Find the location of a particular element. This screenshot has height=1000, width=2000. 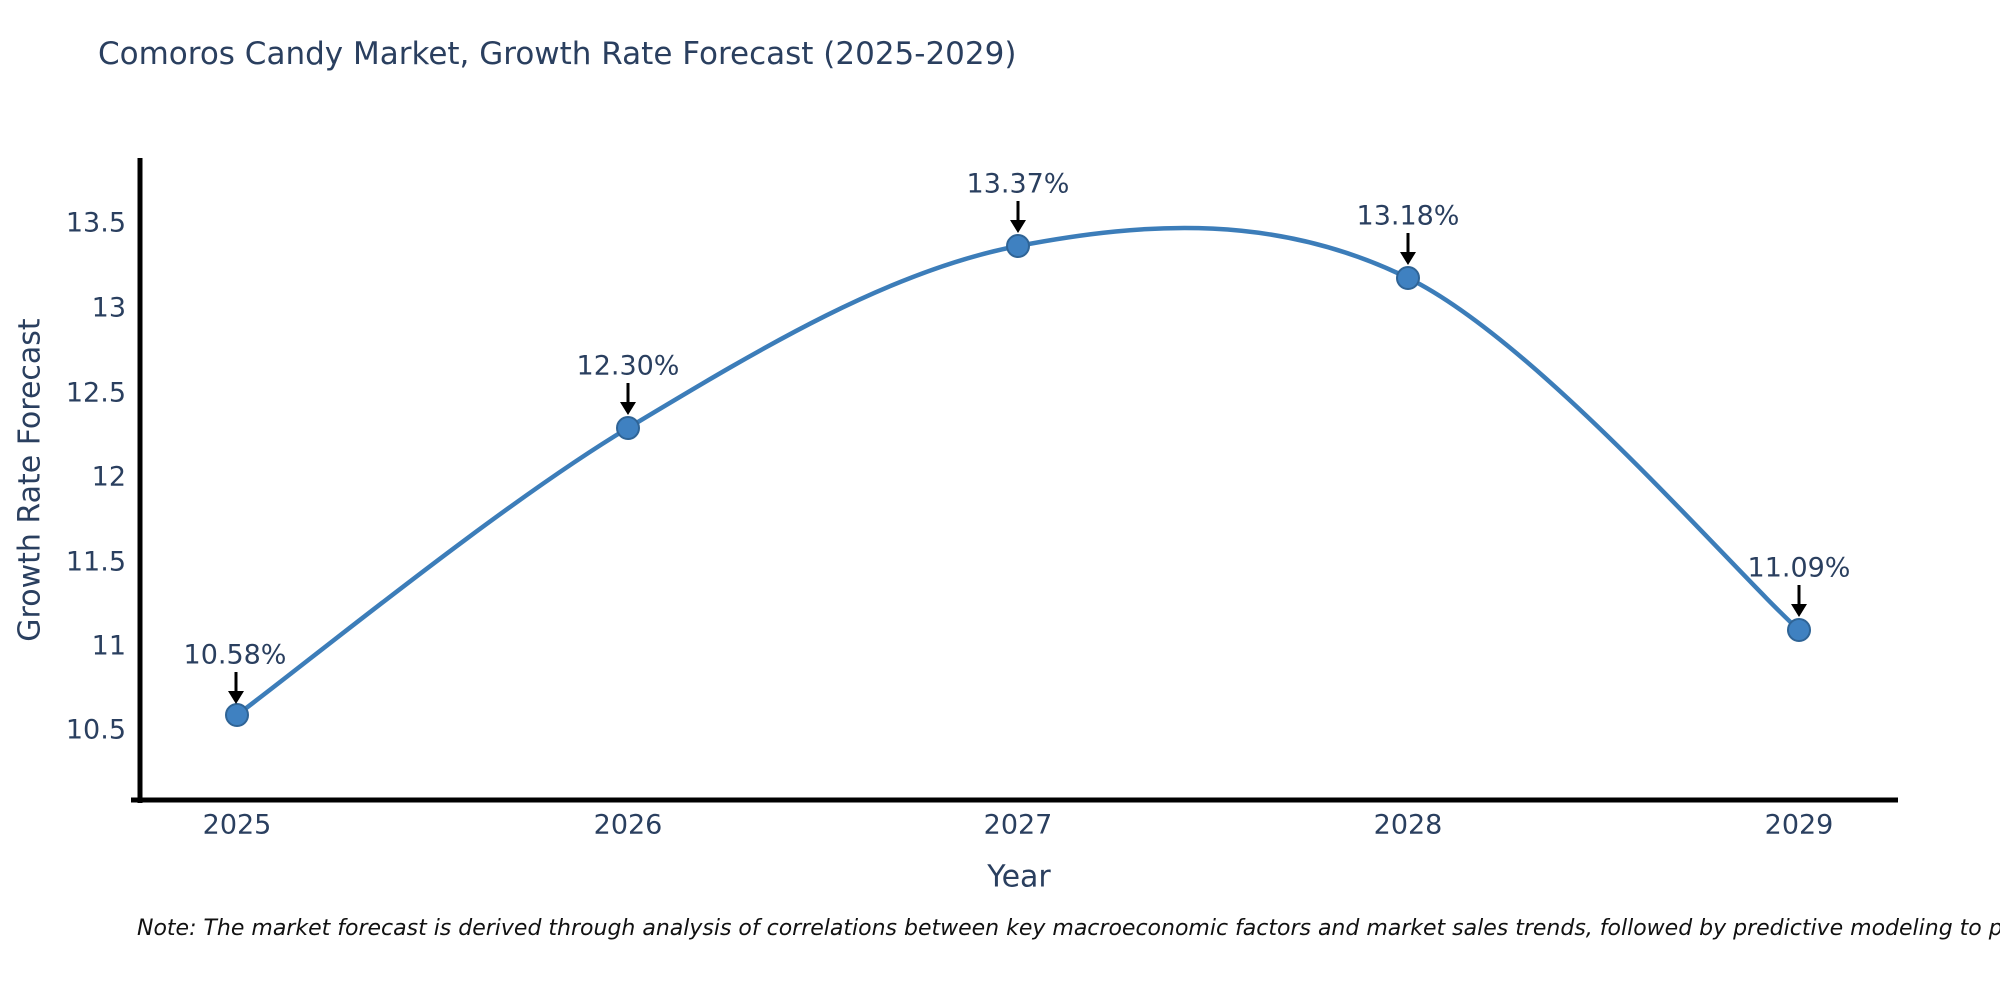

data-point-2025 is located at coordinates (237, 715).